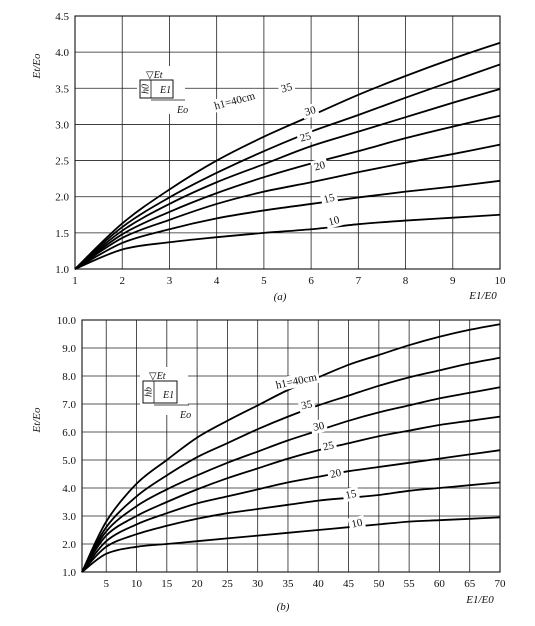 The image size is (535, 626). Describe the element at coordinates (410, 584) in the screenshot. I see `x-tick-label: 55` at that location.